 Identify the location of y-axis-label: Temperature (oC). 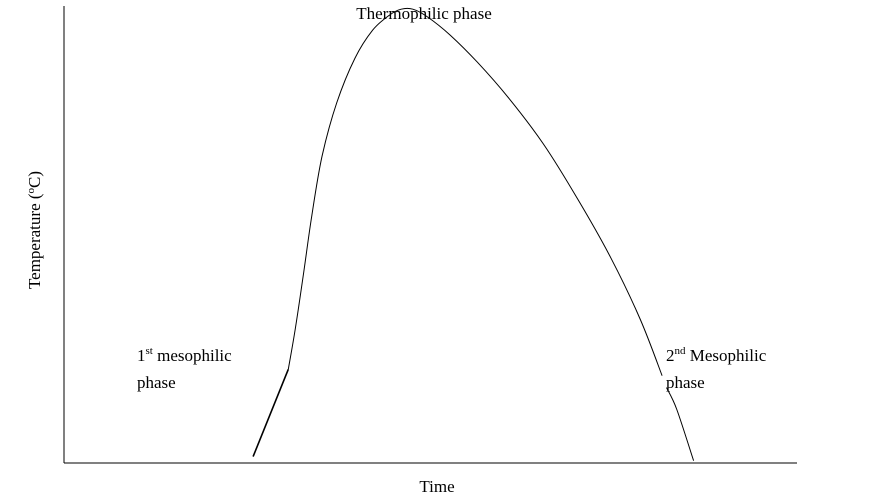
(34, 230).